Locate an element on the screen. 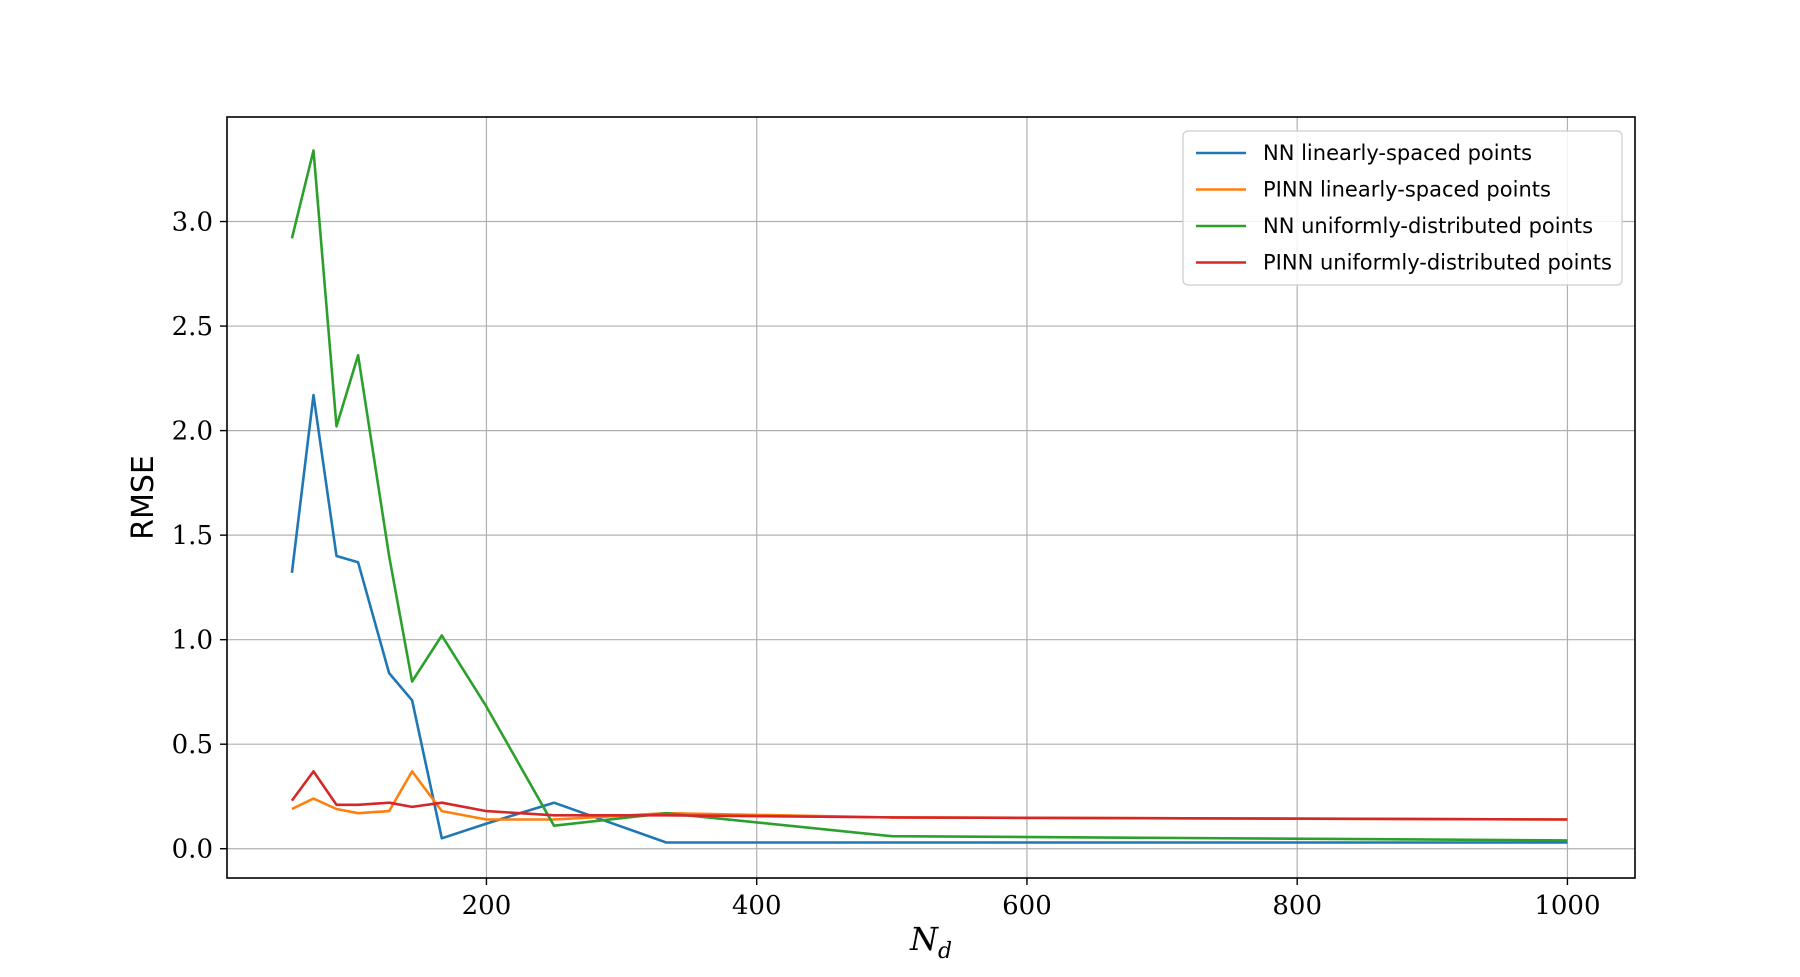 The width and height of the screenshot is (1800, 977). y-axis-ticks: 0.0 0.5 1.0 1.5 2.0 2.5 3.0 is located at coordinates (199, 536).